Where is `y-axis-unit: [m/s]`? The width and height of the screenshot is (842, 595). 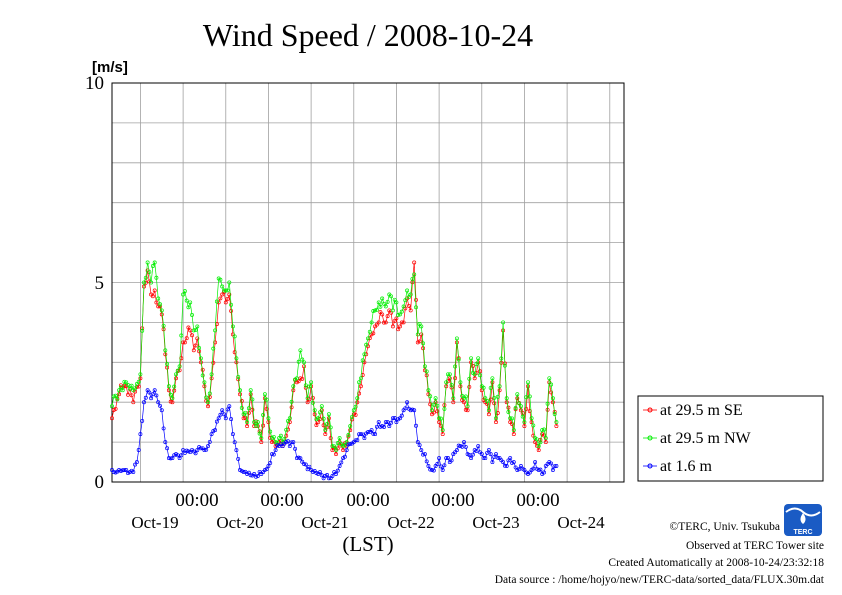 y-axis-unit: [m/s] is located at coordinates (110, 67).